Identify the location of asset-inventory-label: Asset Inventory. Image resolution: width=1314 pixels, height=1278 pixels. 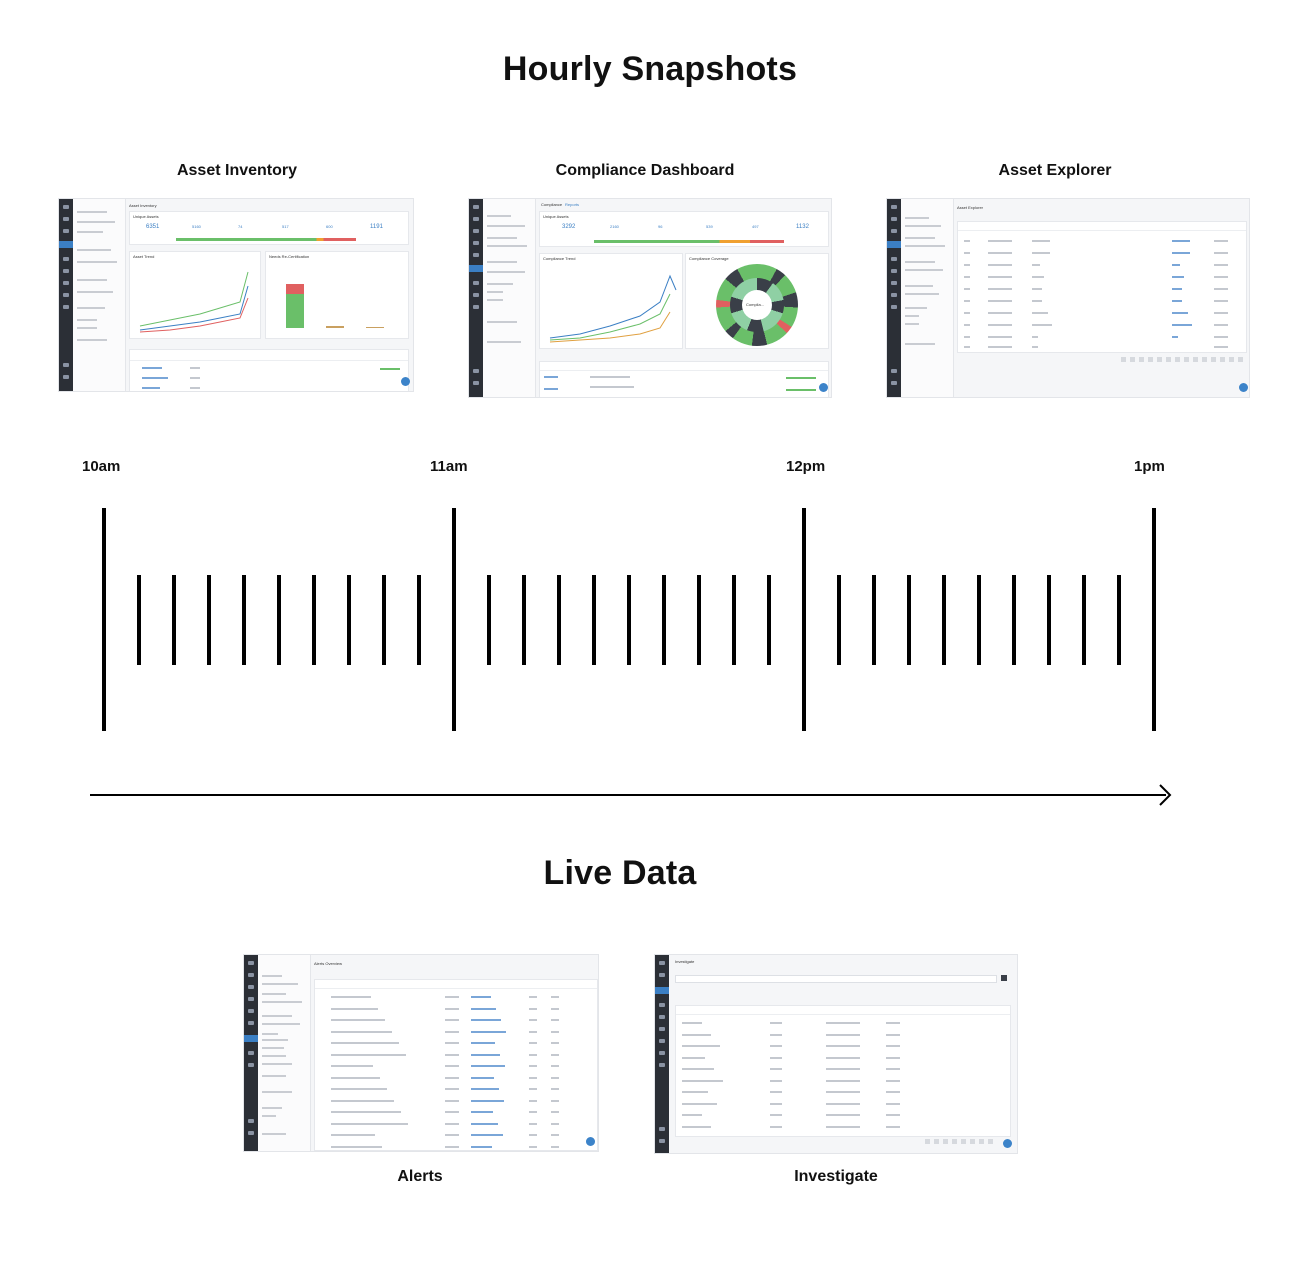
(237, 170).